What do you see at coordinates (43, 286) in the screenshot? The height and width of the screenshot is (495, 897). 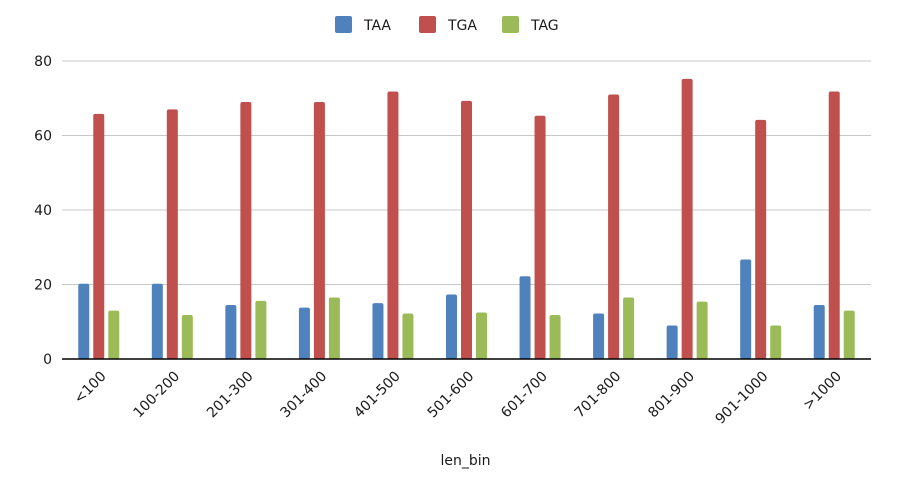 I see `y-tick-label: 20` at bounding box center [43, 286].